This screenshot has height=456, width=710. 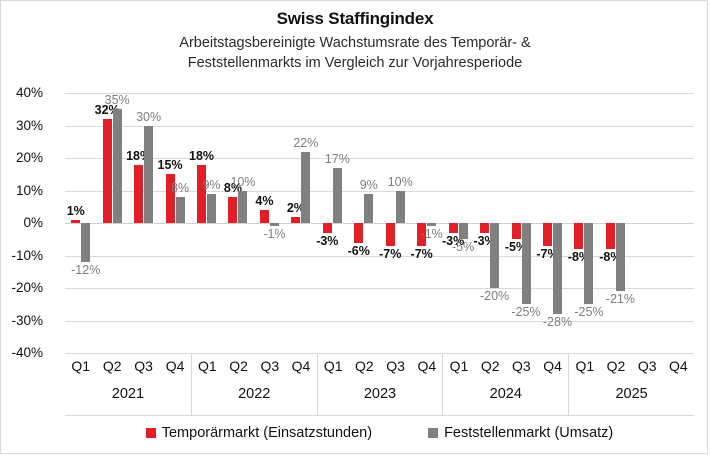 What do you see at coordinates (254, 394) in the screenshot?
I see `x-axis-year-label: 2022` at bounding box center [254, 394].